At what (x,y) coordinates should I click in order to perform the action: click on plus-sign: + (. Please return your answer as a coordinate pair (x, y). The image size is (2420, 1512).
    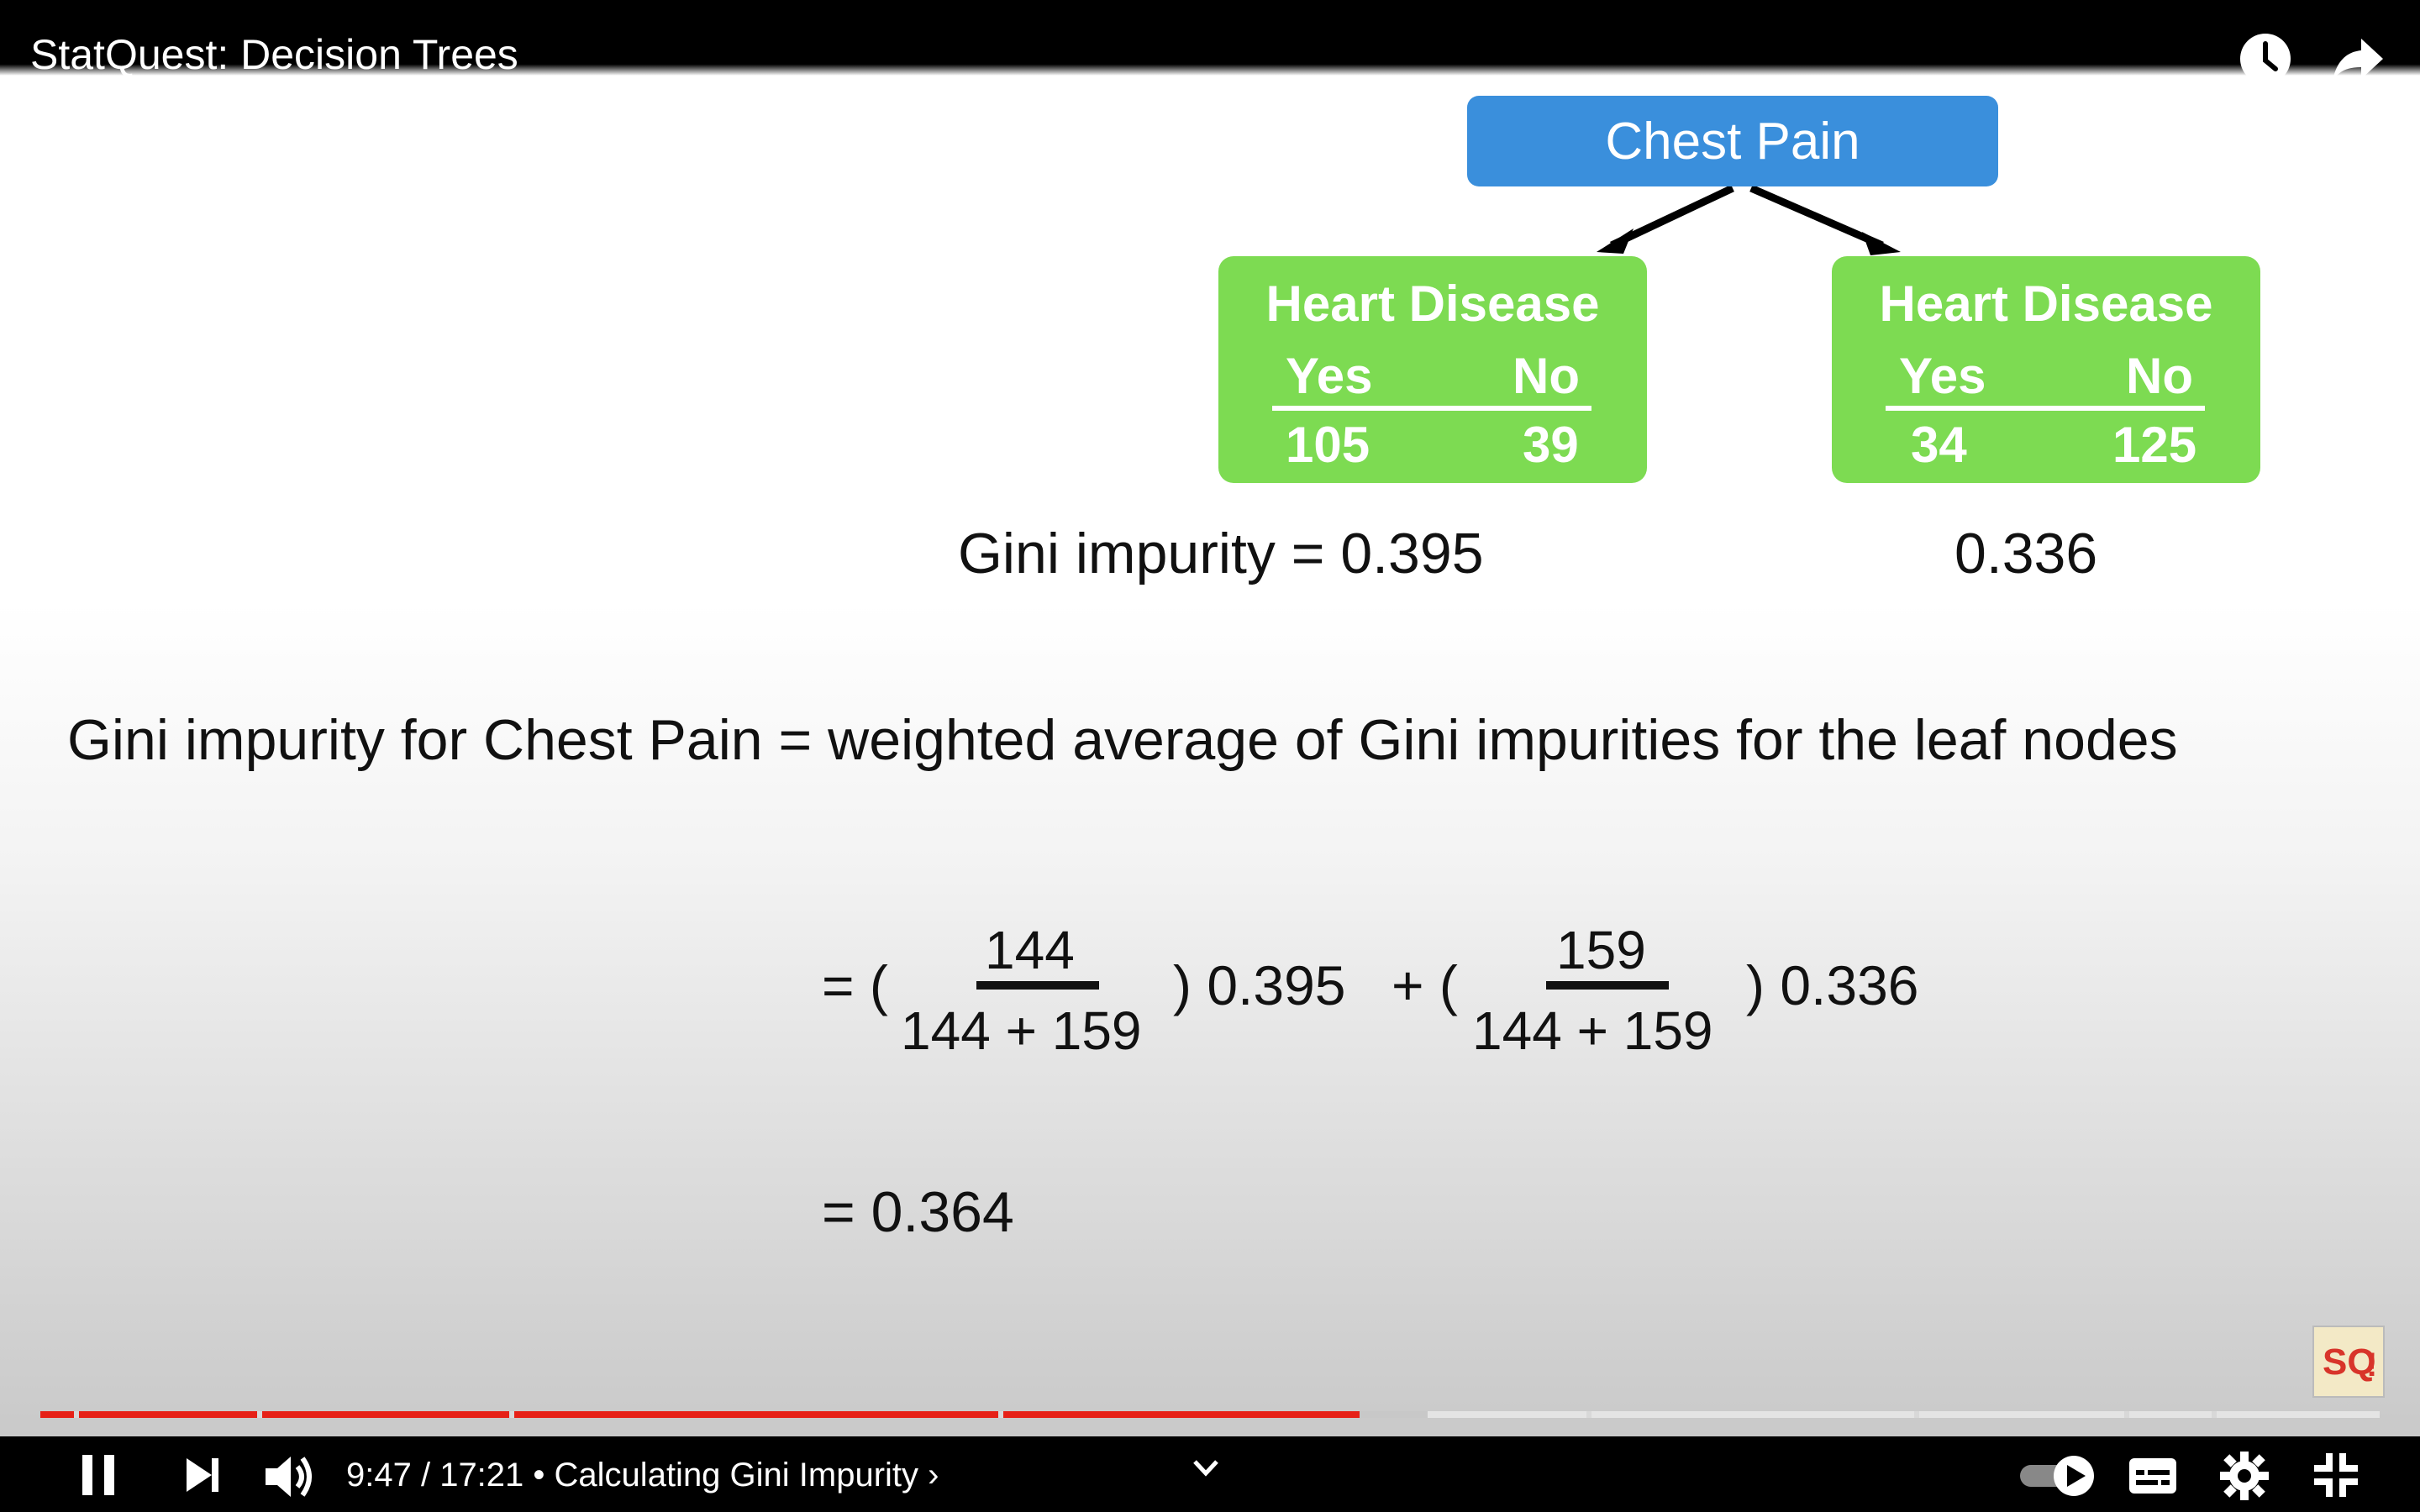
    Looking at the image, I should click on (1425, 985).